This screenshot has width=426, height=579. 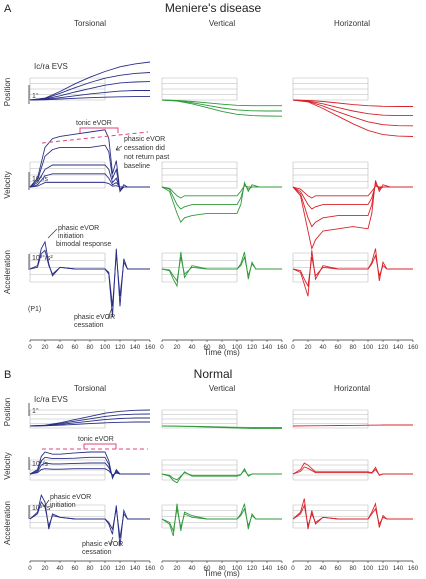 I want to click on annotation-initiation-a-line-2: initiation, so click(x=71, y=236).